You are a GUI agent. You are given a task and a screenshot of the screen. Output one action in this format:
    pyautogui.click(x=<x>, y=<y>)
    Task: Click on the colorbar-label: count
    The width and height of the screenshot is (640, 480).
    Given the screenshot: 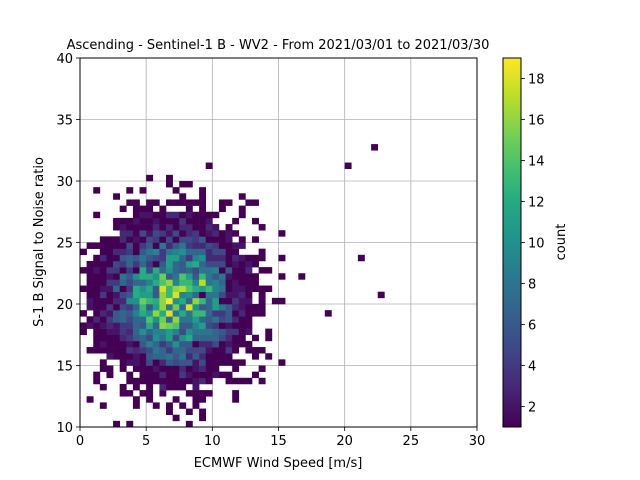 What is the action you would take?
    pyautogui.click(x=561, y=242)
    